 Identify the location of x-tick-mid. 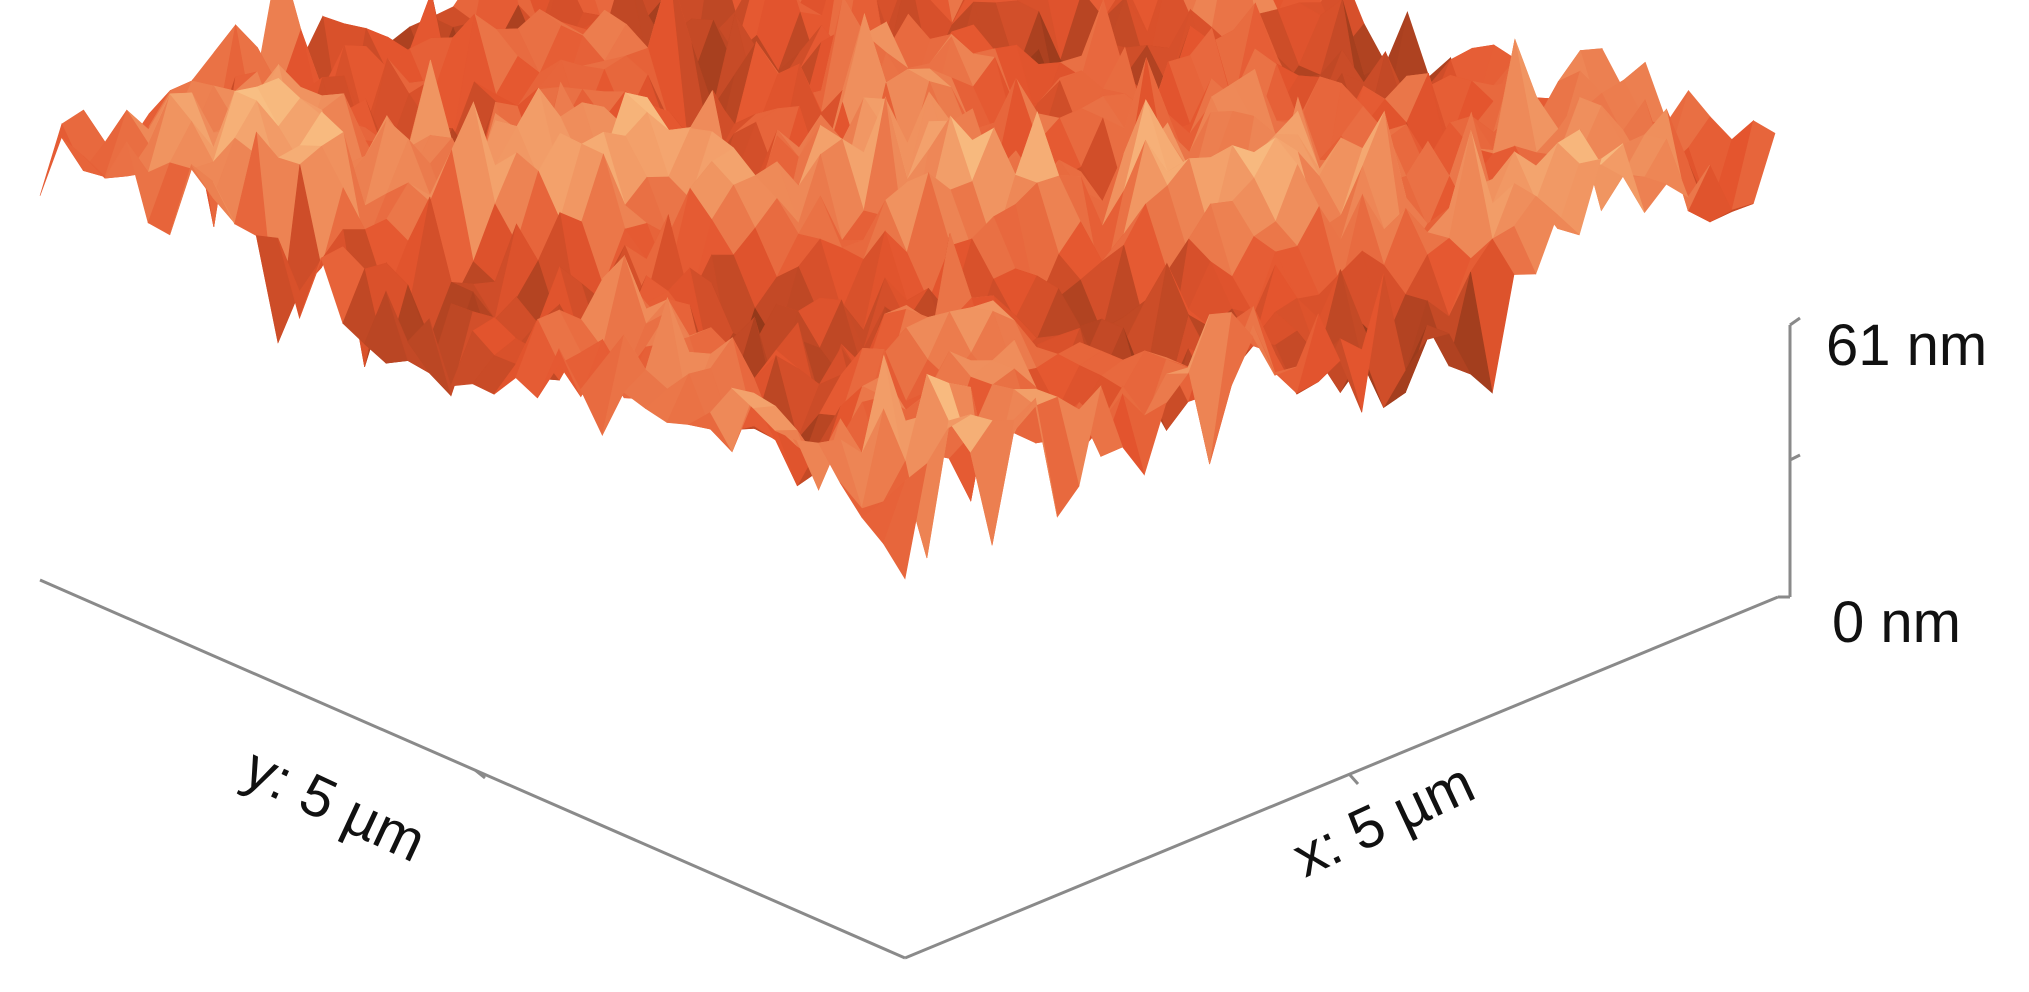
(1354, 779).